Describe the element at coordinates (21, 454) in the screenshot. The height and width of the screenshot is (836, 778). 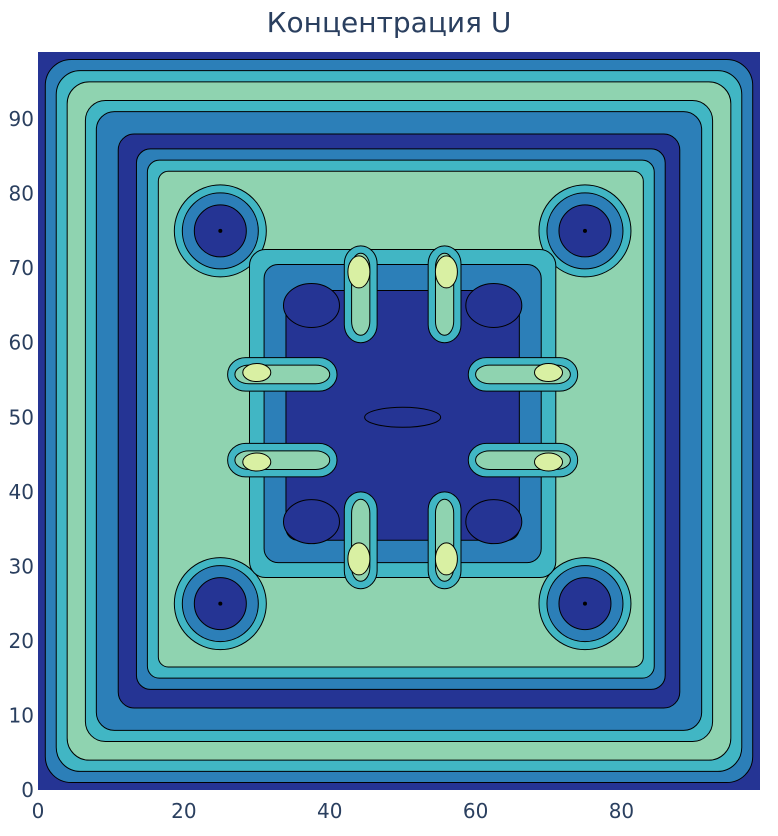
I see `y-axis-ticks: 0 10 20 30 40 50 60 70 80 90` at that location.